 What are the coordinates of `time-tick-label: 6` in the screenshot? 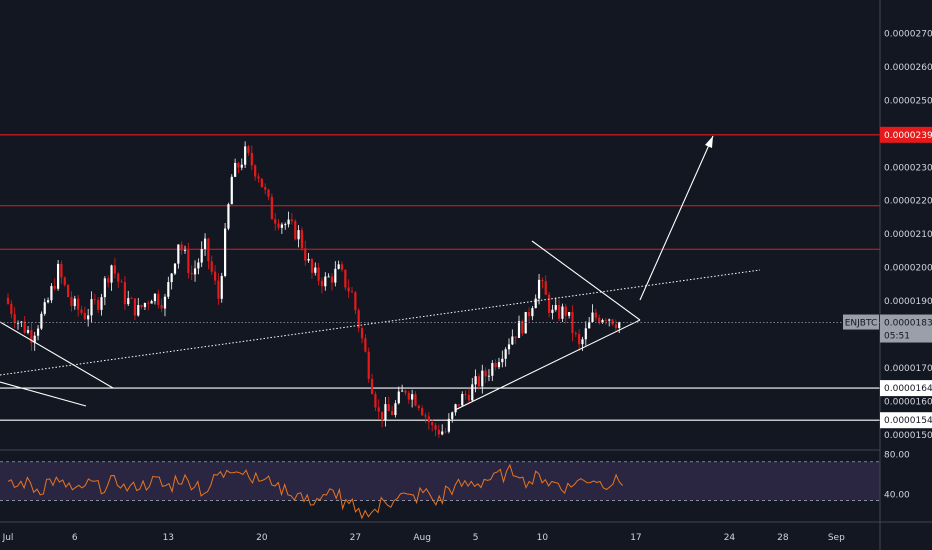 It's located at (75, 538).